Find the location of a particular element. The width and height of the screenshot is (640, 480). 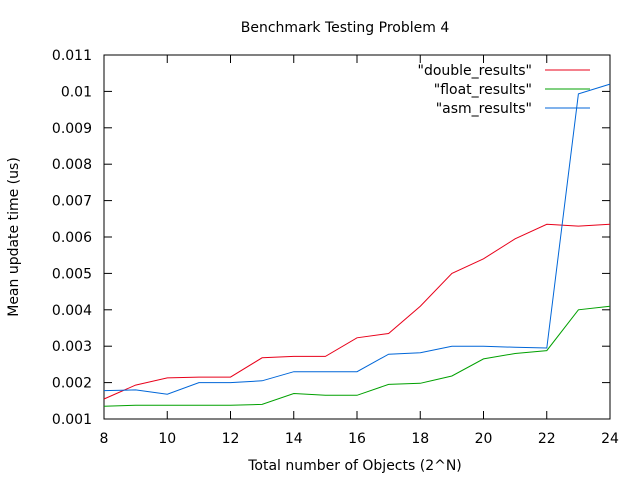

x-tick-label: 16 is located at coordinates (357, 439).